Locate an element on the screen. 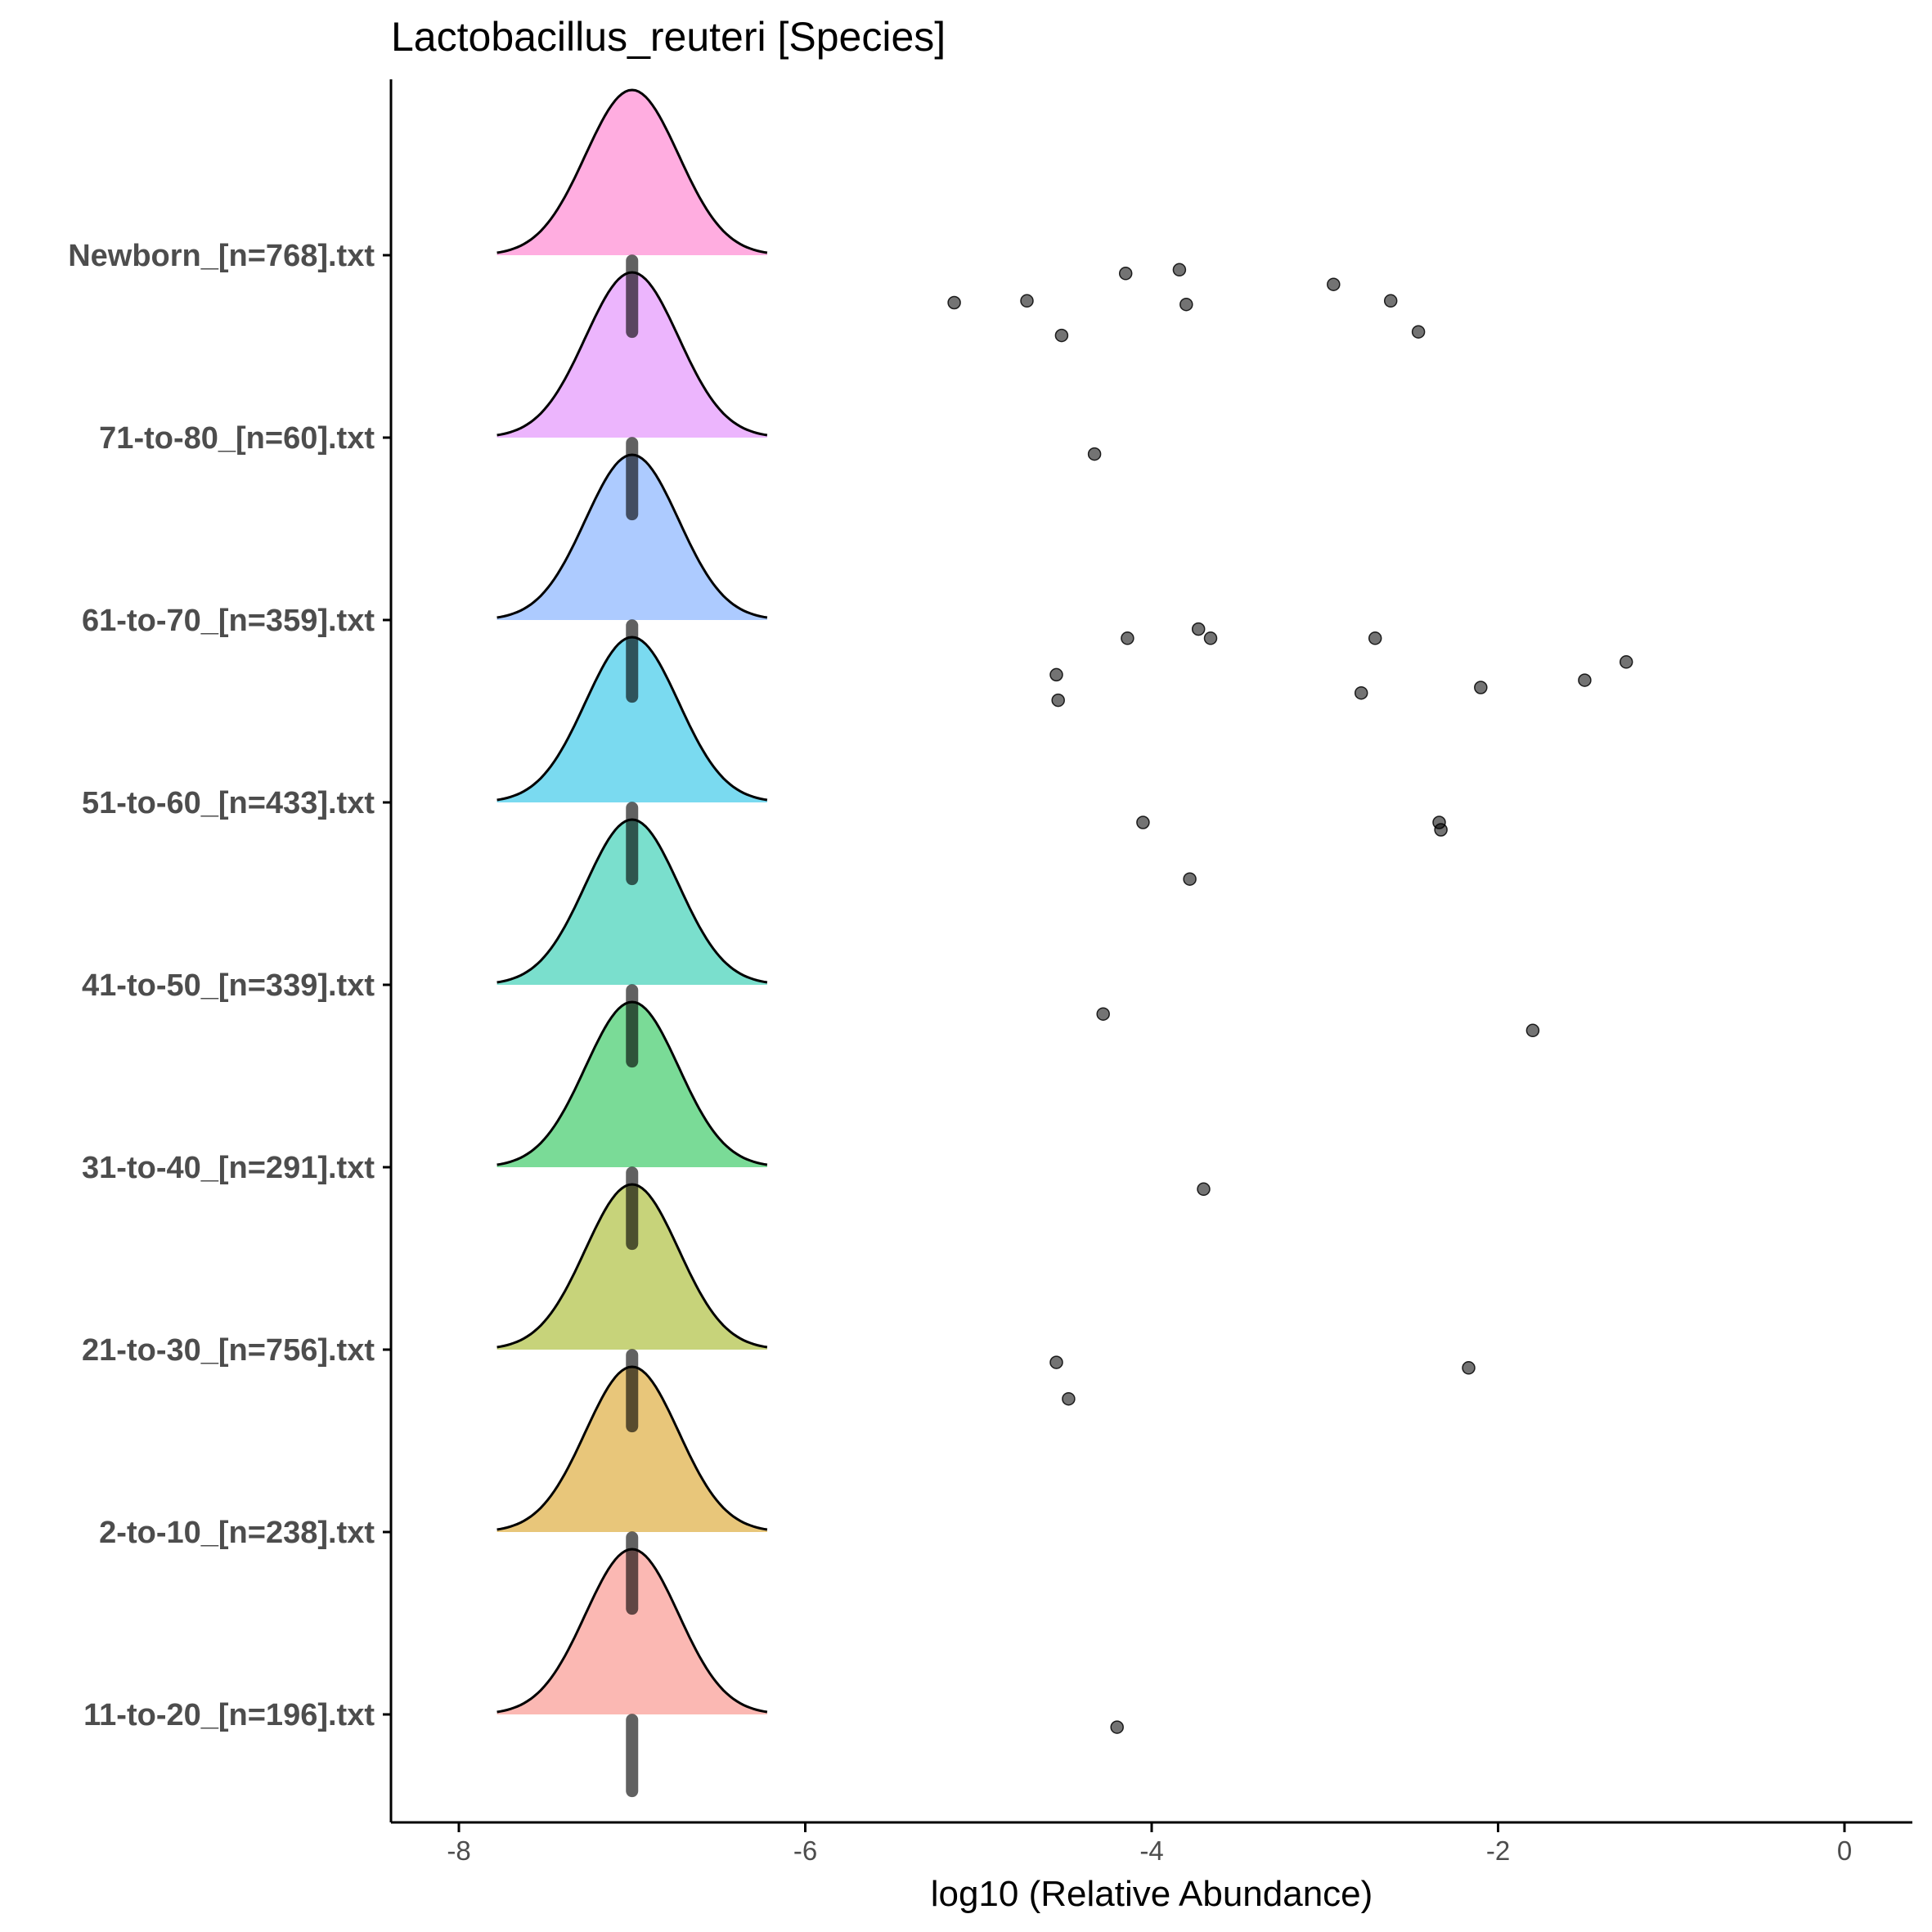  x-tick-label: -4 is located at coordinates (1151, 1850).